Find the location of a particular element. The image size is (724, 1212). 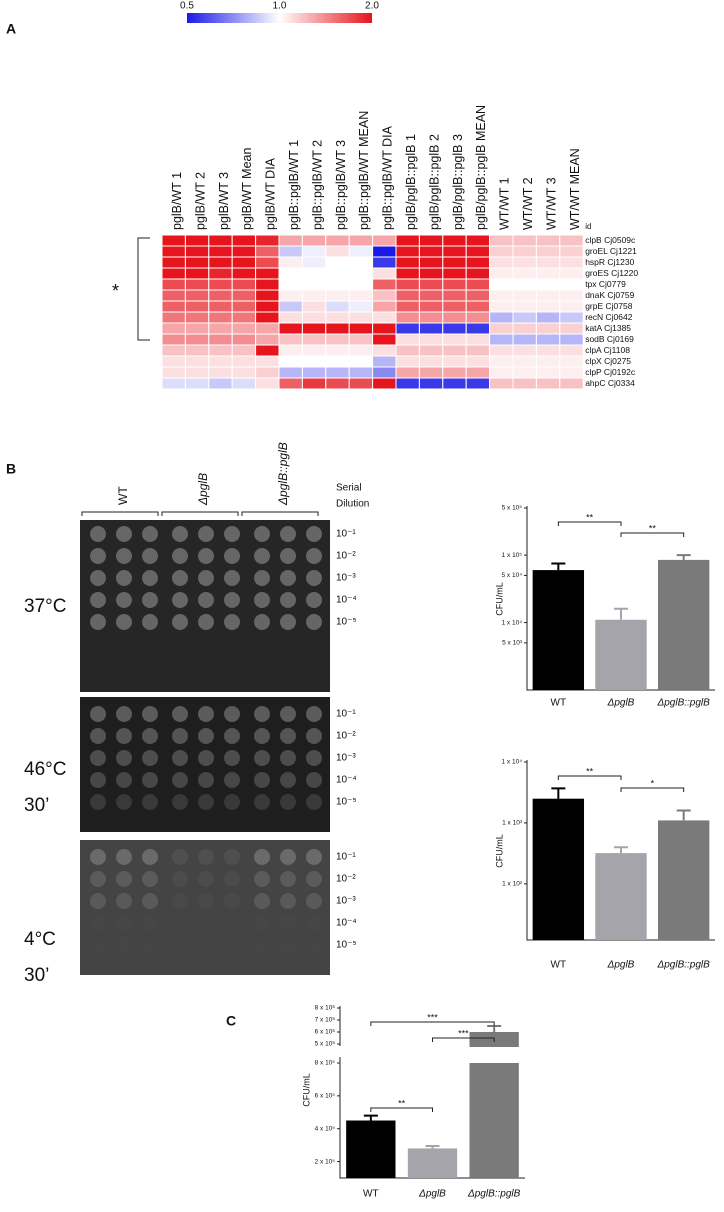

x-tick-label: ΔpglB::pglB is located at coordinates (684, 703).